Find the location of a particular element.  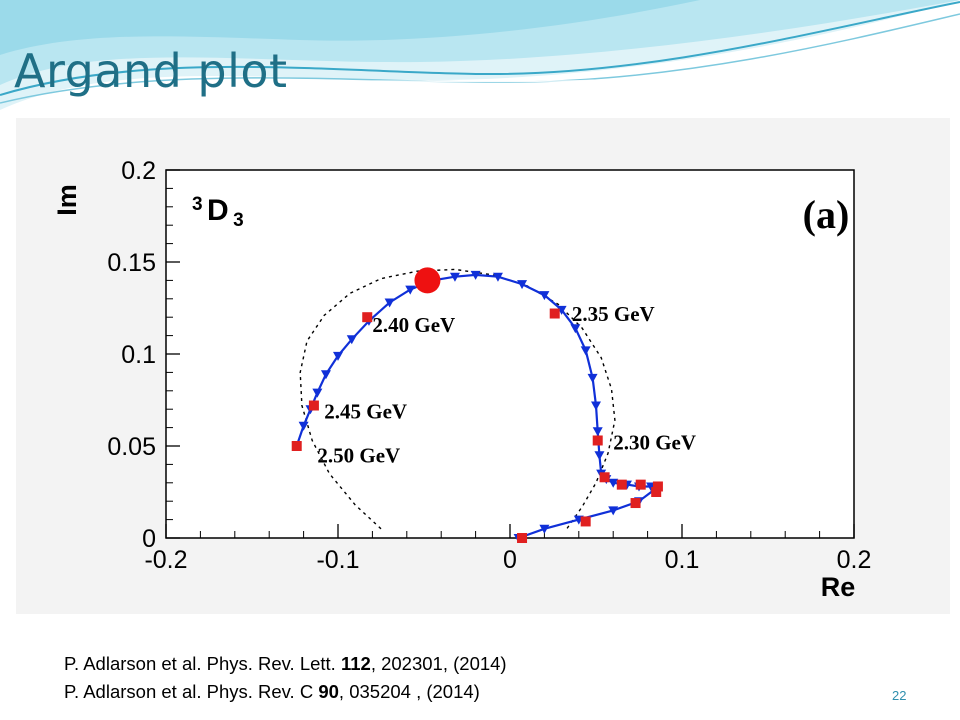

x-tick-label: -0.2 is located at coordinates (165, 560).